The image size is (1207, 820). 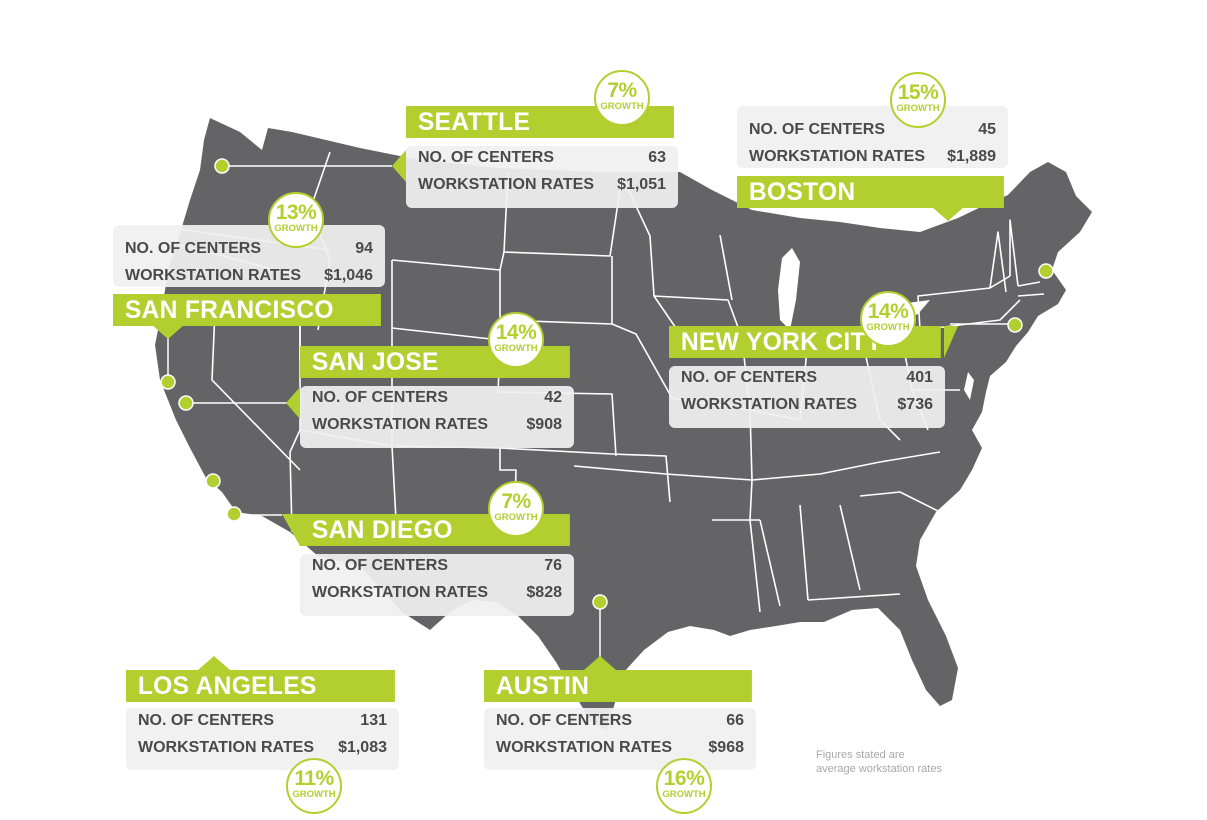 What do you see at coordinates (544, 424) in the screenshot?
I see `rates-value: $908` at bounding box center [544, 424].